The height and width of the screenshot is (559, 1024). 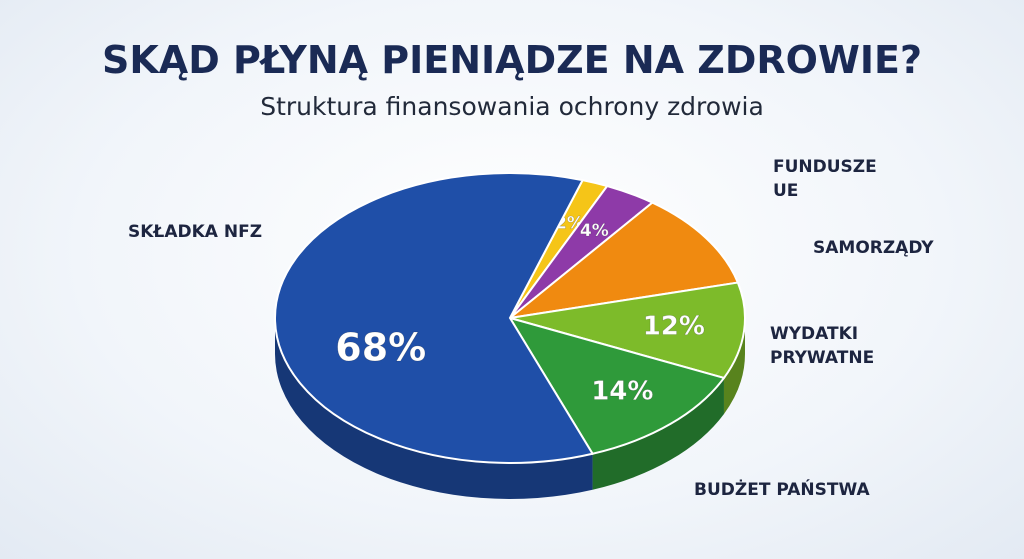 I want to click on category-label: WYDATKI PRYWATNE, so click(x=822, y=346).